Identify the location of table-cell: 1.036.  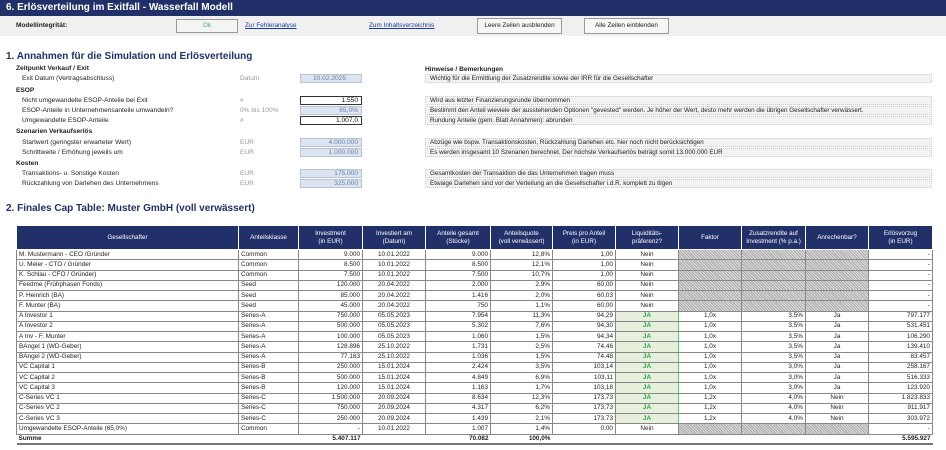
(458, 357).